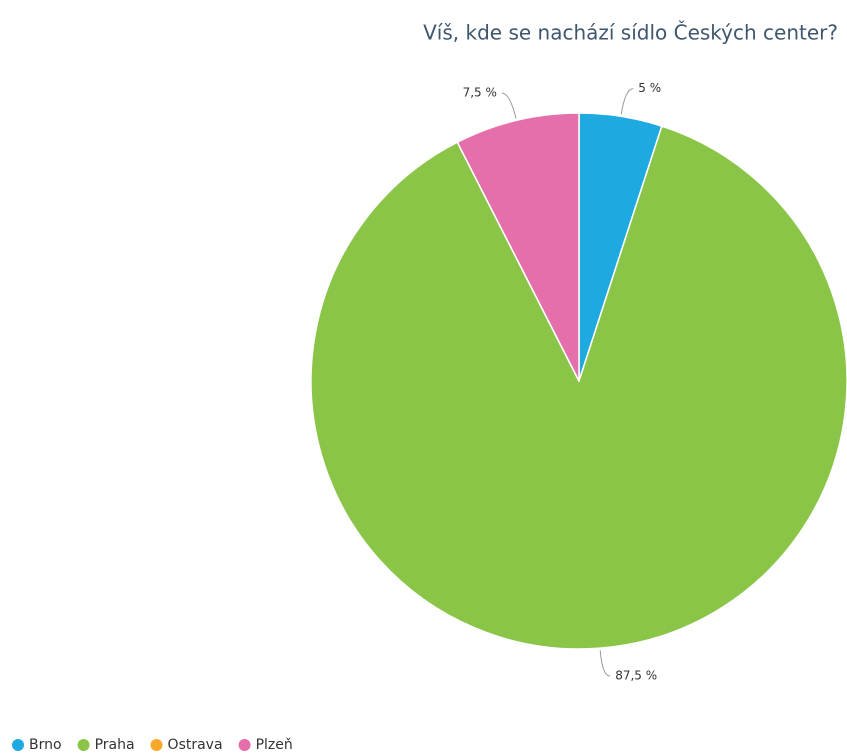 This screenshot has height=756, width=847. Describe the element at coordinates (195, 745) in the screenshot. I see `legend-label: Ostrava` at that location.